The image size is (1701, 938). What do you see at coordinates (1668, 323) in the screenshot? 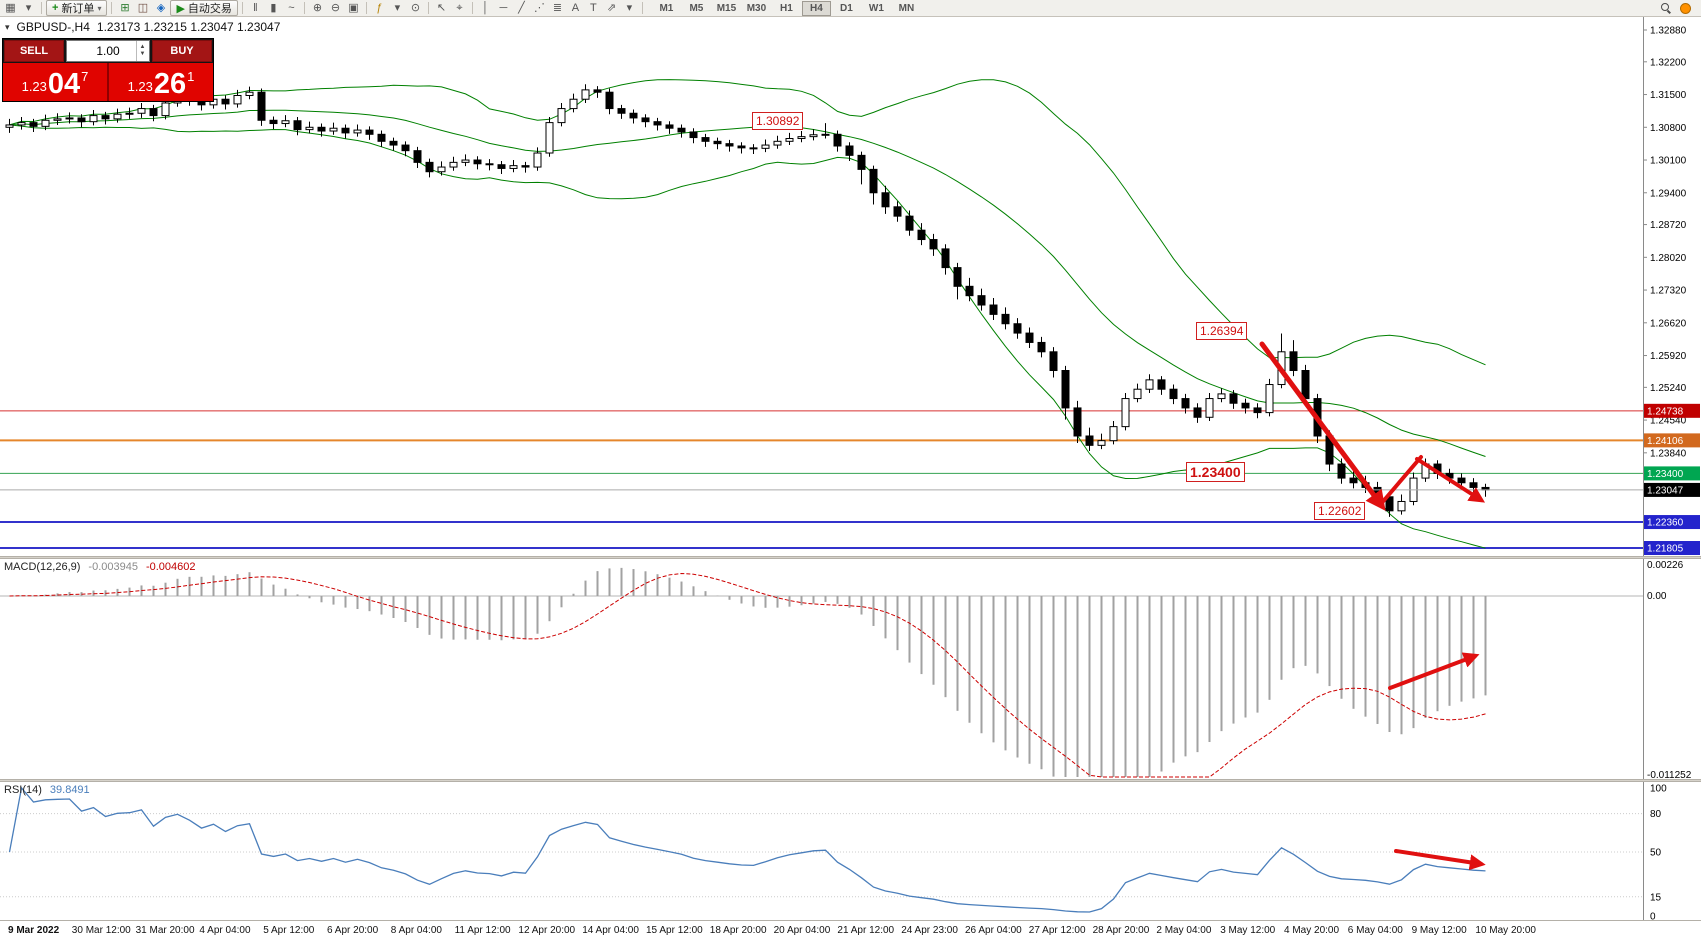
I see `price-tick-label: 1.26620` at bounding box center [1668, 323].